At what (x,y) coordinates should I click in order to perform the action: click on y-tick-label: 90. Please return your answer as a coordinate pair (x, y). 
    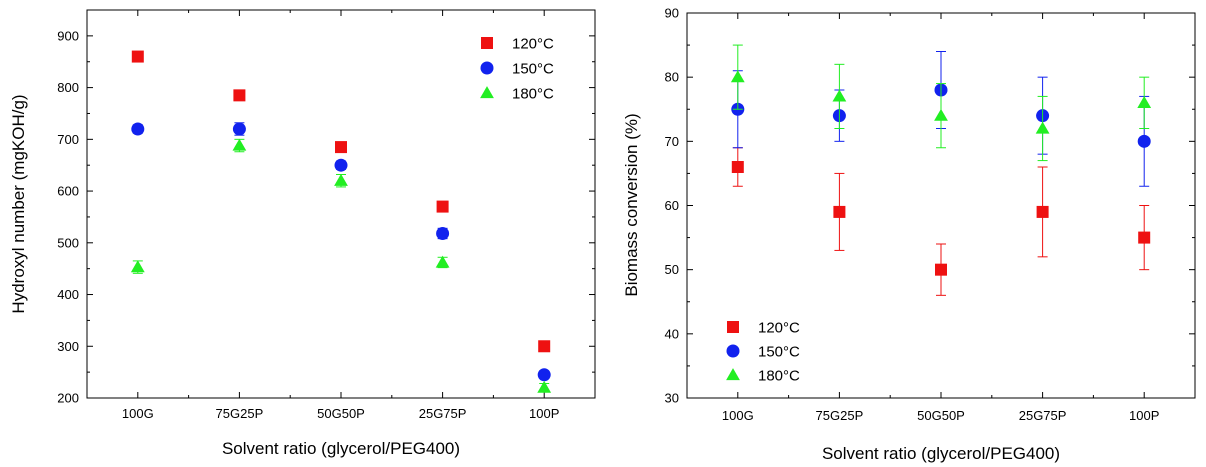
    Looking at the image, I should click on (672, 13).